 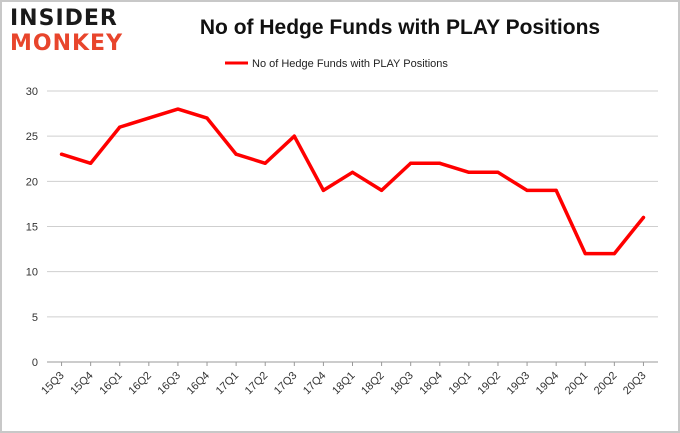 I want to click on x-tick-label: 17Q3, so click(x=286, y=384).